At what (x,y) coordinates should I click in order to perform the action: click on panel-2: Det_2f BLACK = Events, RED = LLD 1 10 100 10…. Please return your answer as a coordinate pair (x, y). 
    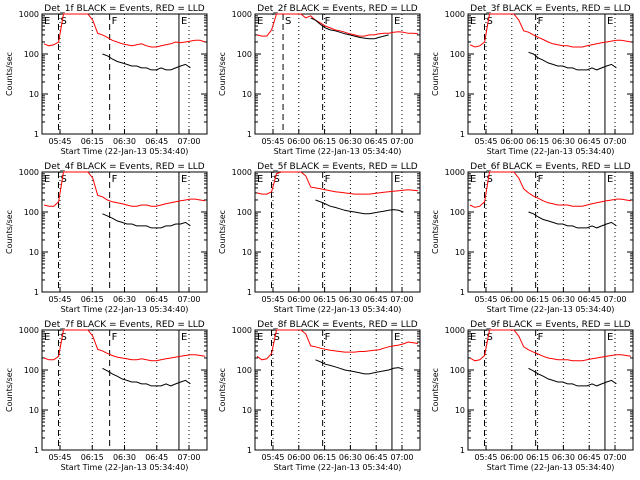
    Looking at the image, I should click on (319, 80).